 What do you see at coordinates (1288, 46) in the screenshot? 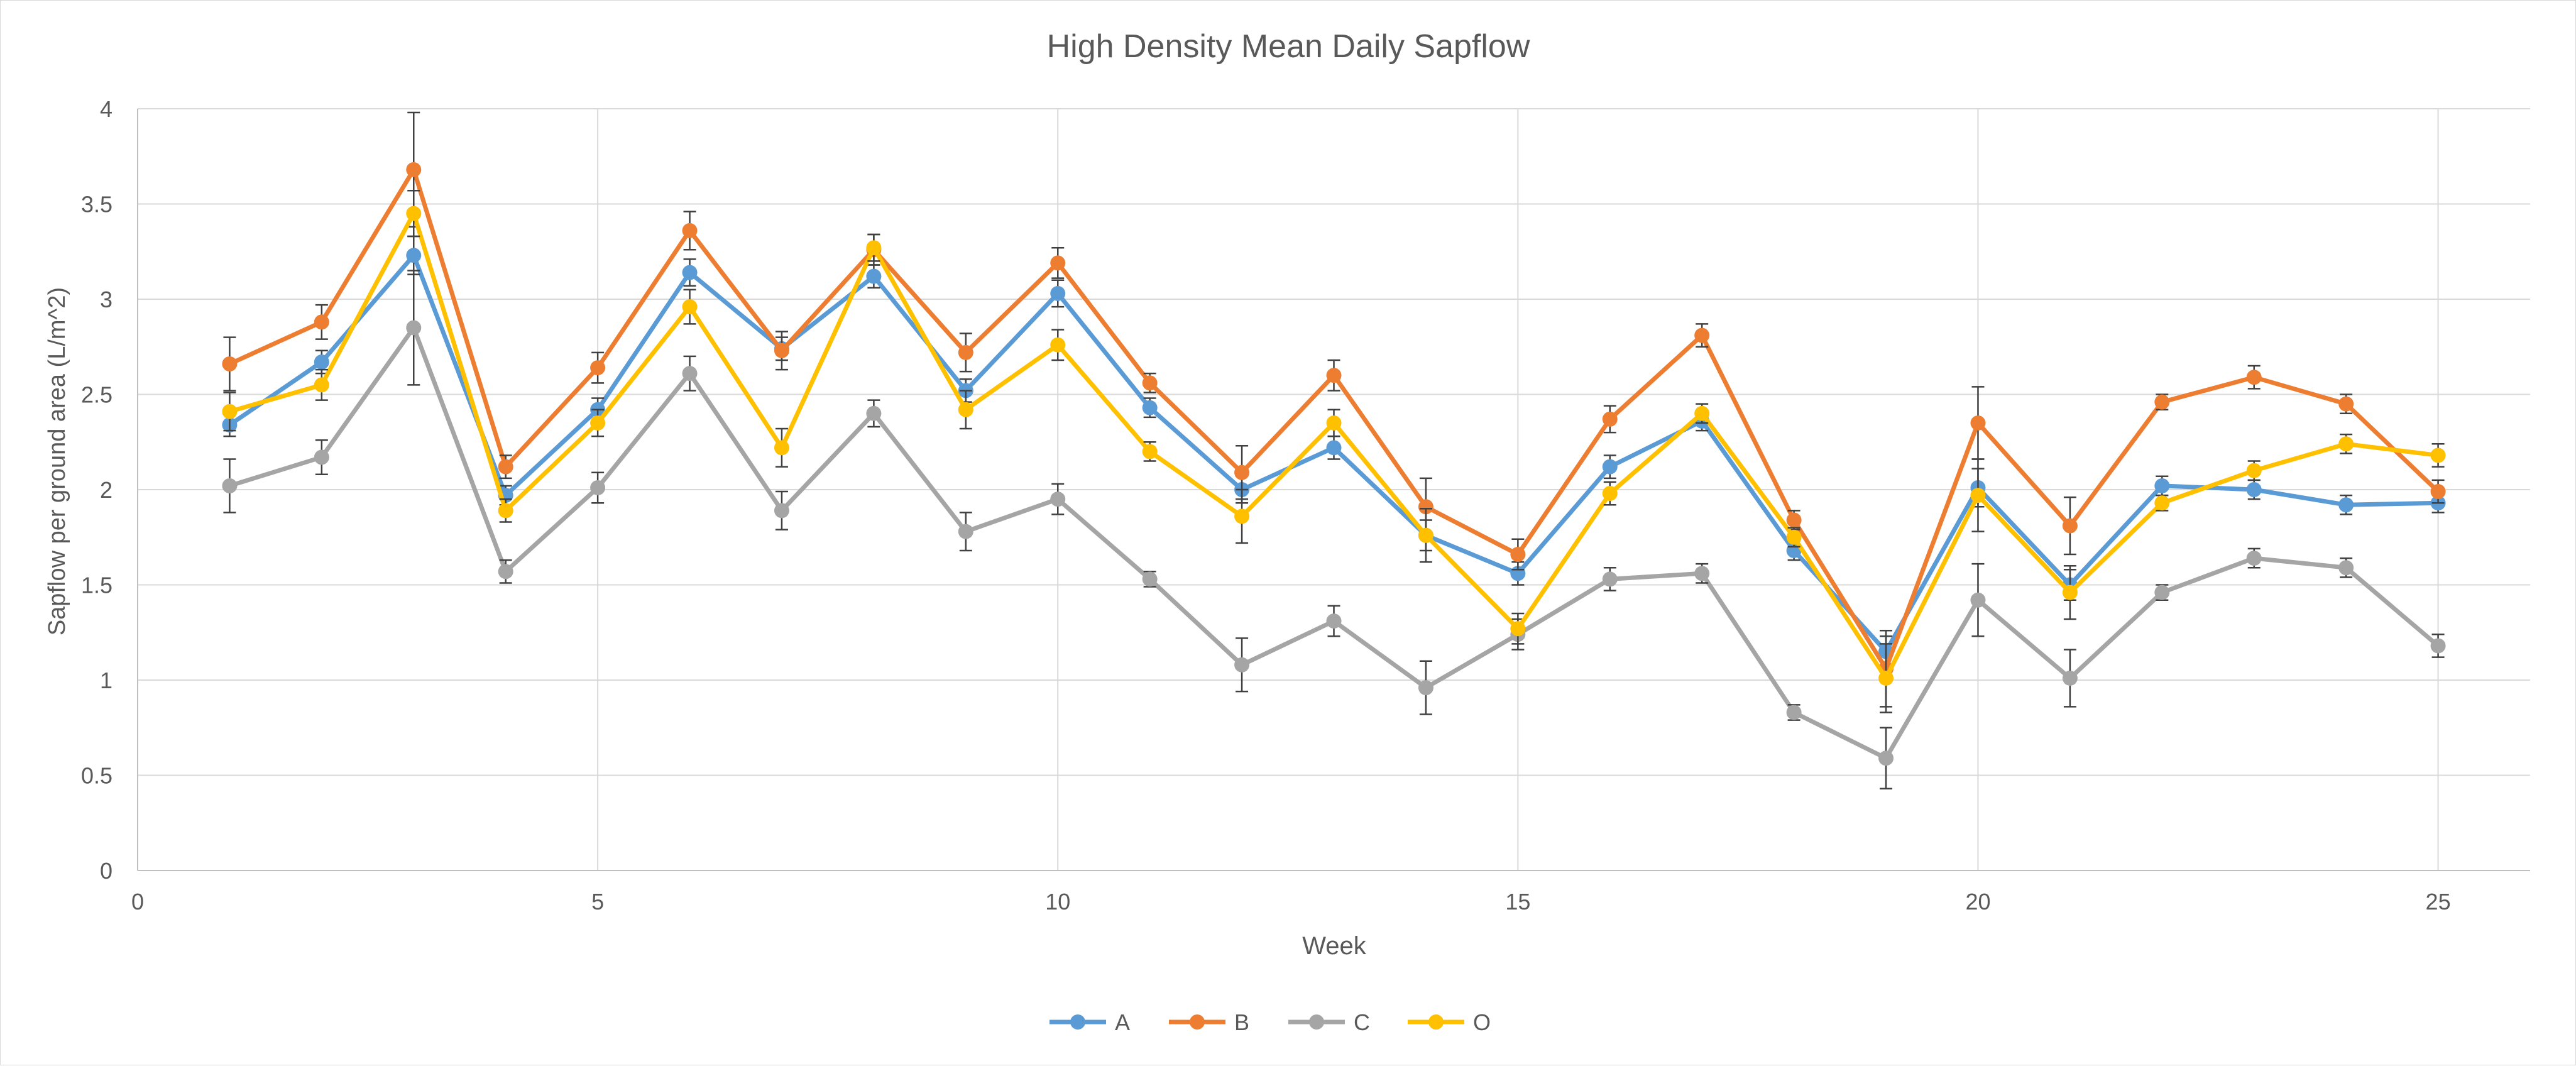
I see `chart-title: High Density Mean Daily Sapflow` at bounding box center [1288, 46].